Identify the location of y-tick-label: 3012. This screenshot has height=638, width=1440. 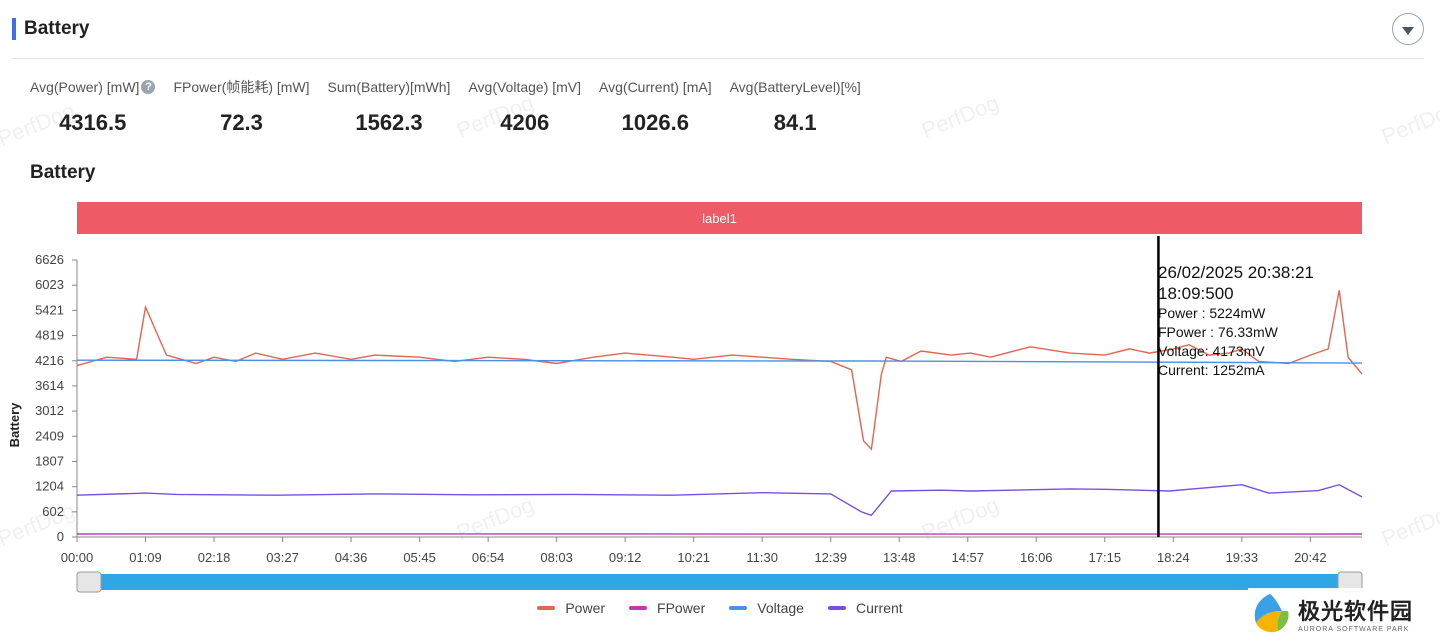
(49, 410).